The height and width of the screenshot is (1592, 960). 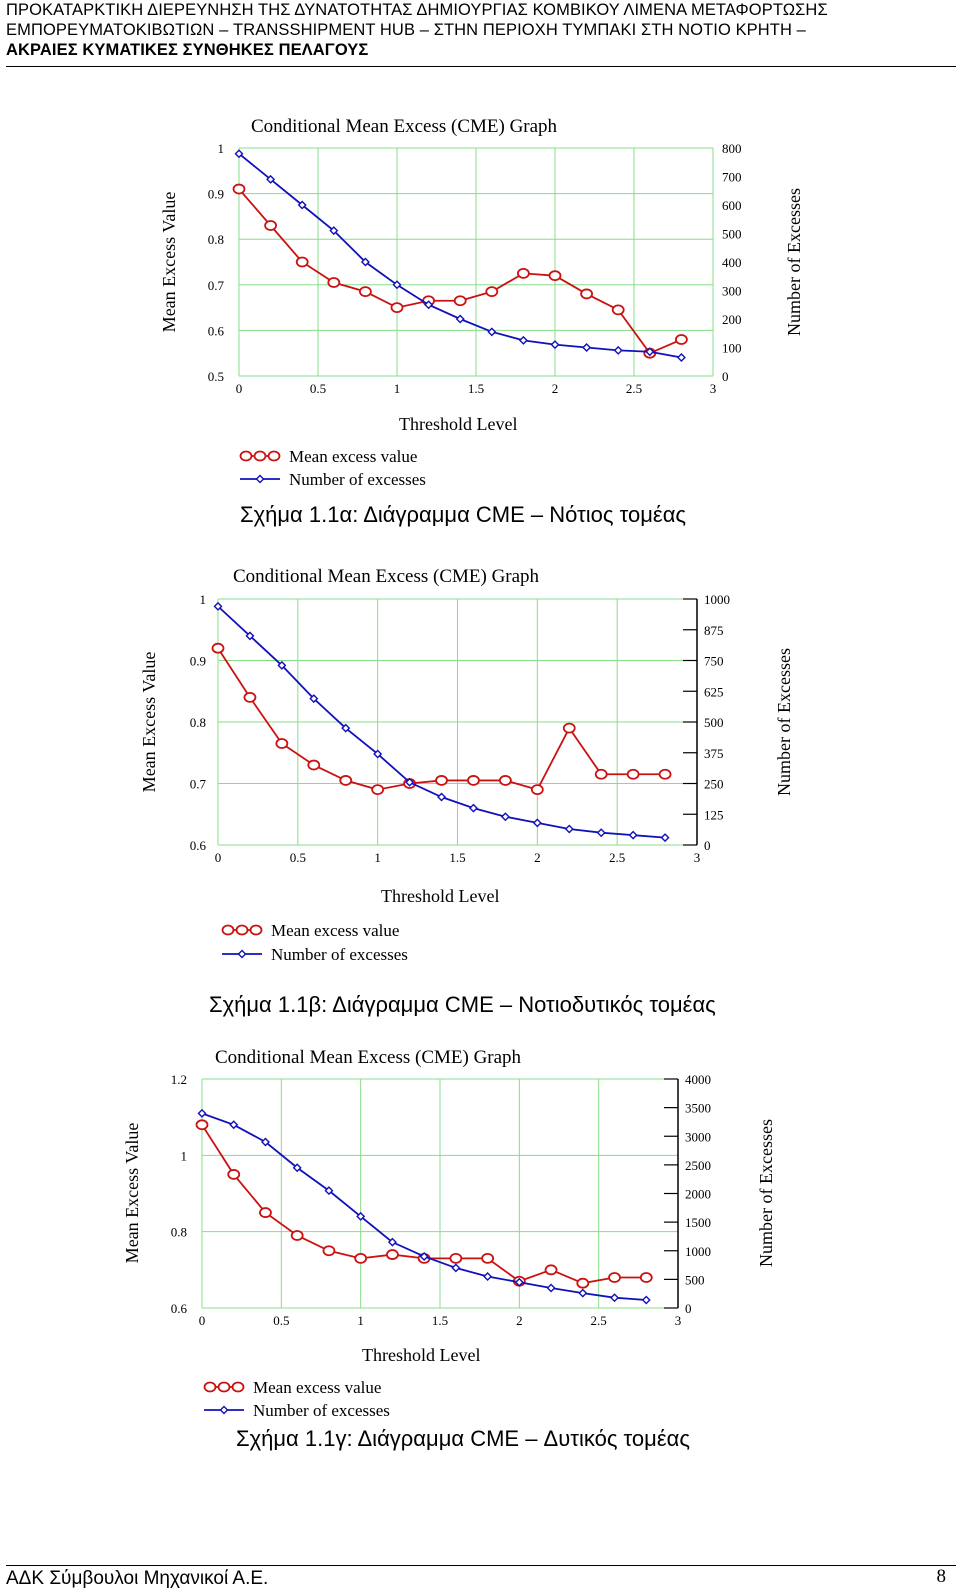 I want to click on y-tick-label: 1, so click(x=184, y=1155).